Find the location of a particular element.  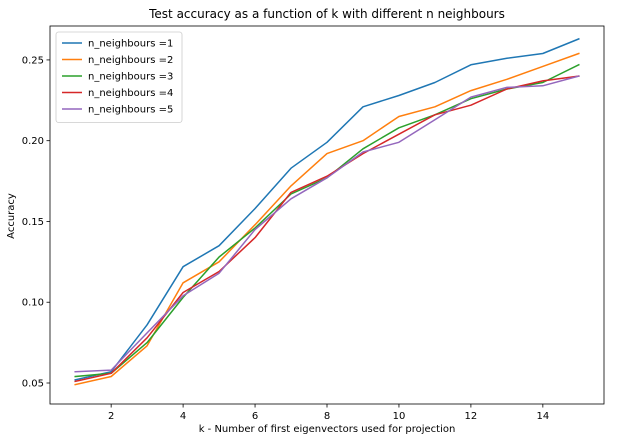

y-tick-label: 0.25 is located at coordinates (33, 60).